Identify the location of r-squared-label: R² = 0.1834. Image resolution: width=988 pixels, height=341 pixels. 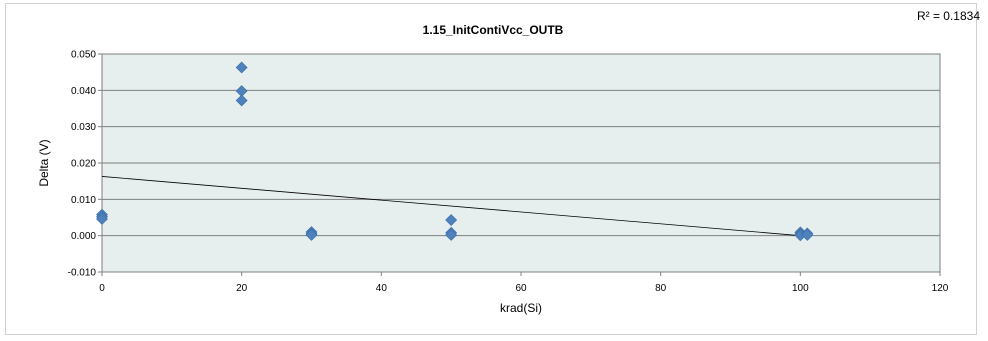
(948, 16).